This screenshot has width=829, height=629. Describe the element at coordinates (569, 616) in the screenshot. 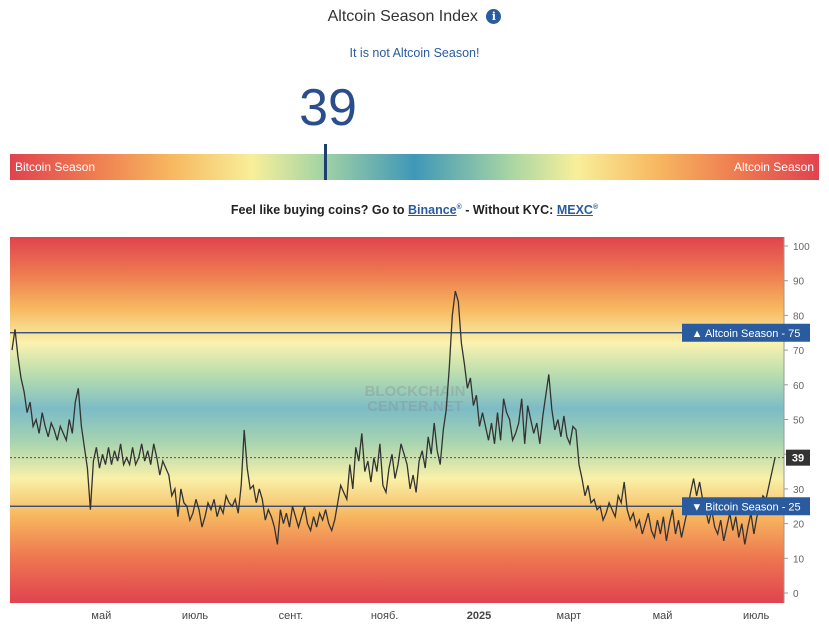

I see `x-tick-label: март` at that location.